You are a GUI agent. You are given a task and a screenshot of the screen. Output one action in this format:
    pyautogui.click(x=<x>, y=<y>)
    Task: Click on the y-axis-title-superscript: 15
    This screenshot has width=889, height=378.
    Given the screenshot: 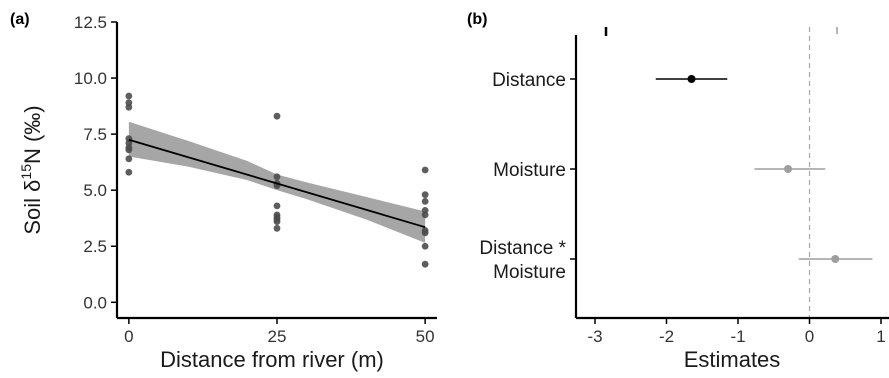 What is the action you would take?
    pyautogui.click(x=26, y=172)
    